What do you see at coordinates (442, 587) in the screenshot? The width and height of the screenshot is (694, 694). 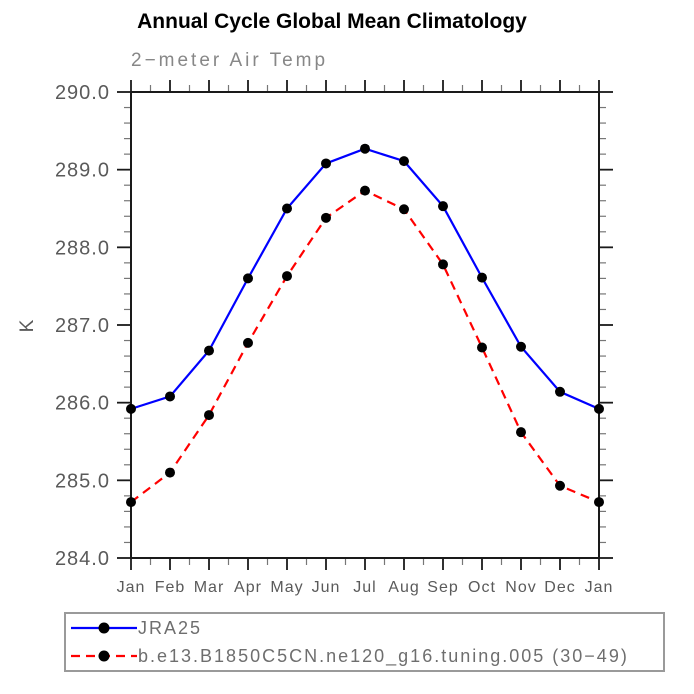 I see `x-tick-label: Sep` at bounding box center [442, 587].